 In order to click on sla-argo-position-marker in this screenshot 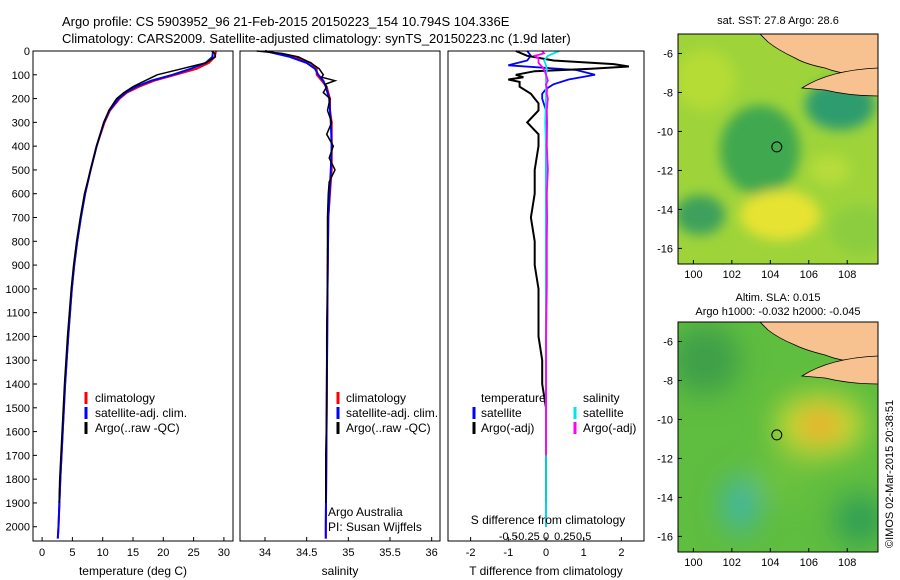, I will do `click(777, 435)`.